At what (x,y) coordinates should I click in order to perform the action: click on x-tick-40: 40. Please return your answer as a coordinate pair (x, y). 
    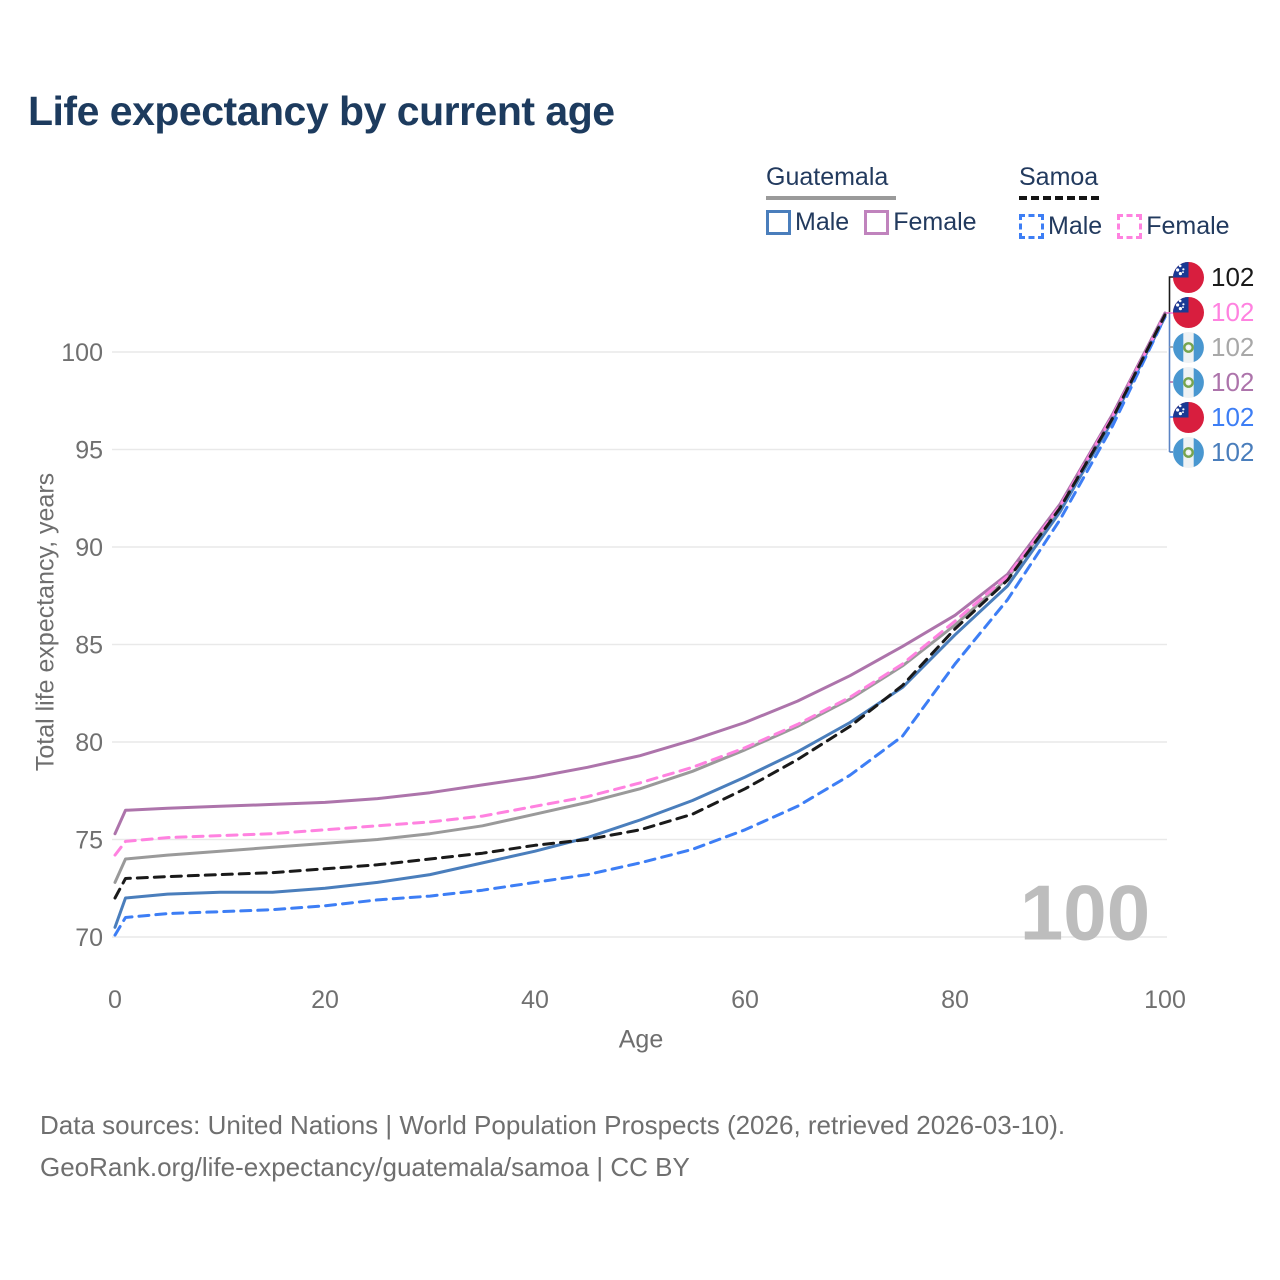
    Looking at the image, I should click on (535, 1000).